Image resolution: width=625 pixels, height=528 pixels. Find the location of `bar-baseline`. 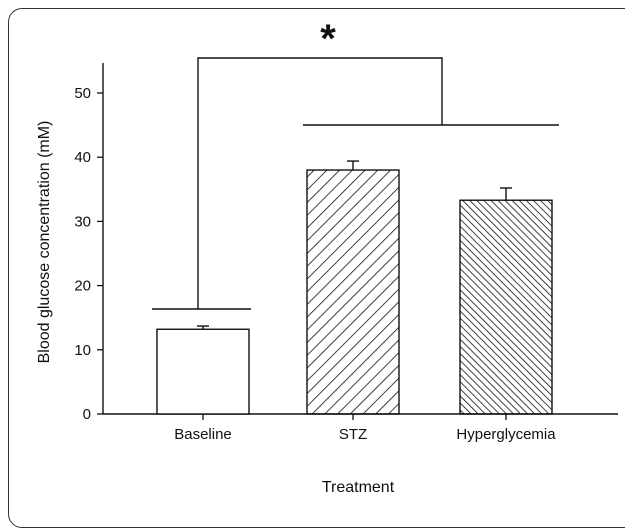

bar-baseline is located at coordinates (203, 371).